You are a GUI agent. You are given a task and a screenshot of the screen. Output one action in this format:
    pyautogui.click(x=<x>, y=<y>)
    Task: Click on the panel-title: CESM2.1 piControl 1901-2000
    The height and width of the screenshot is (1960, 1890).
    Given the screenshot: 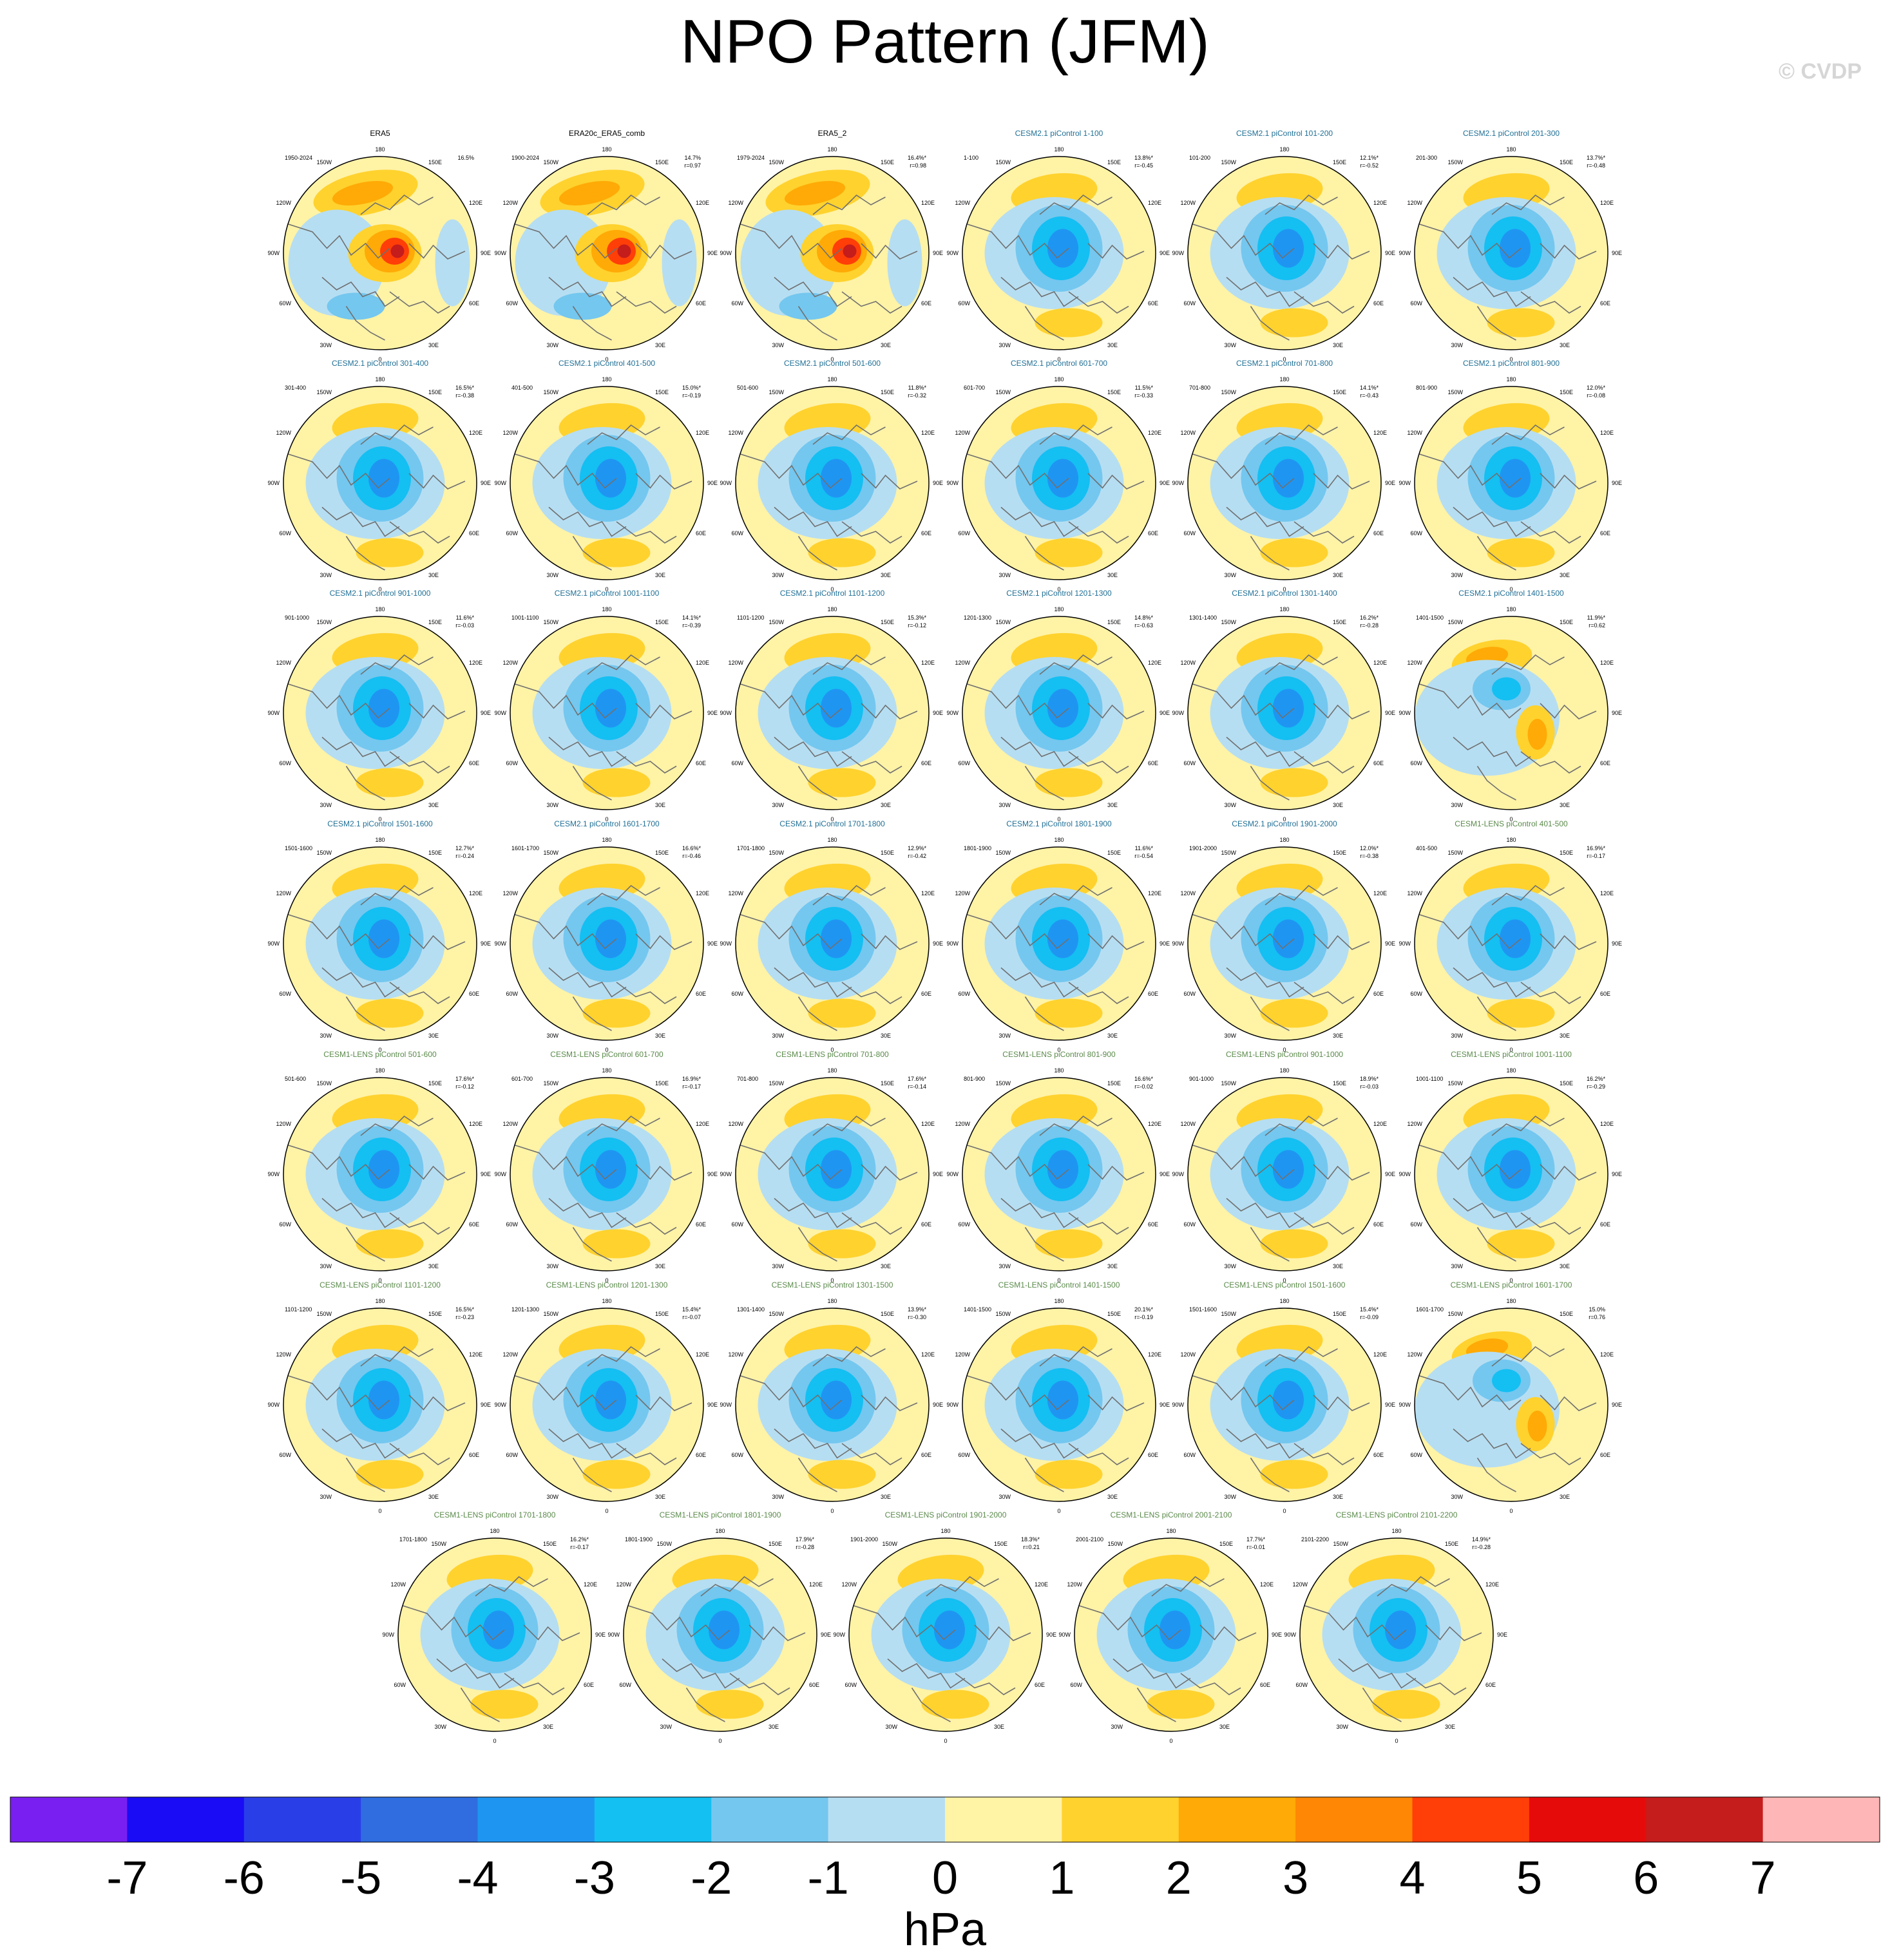 What is the action you would take?
    pyautogui.click(x=1284, y=823)
    